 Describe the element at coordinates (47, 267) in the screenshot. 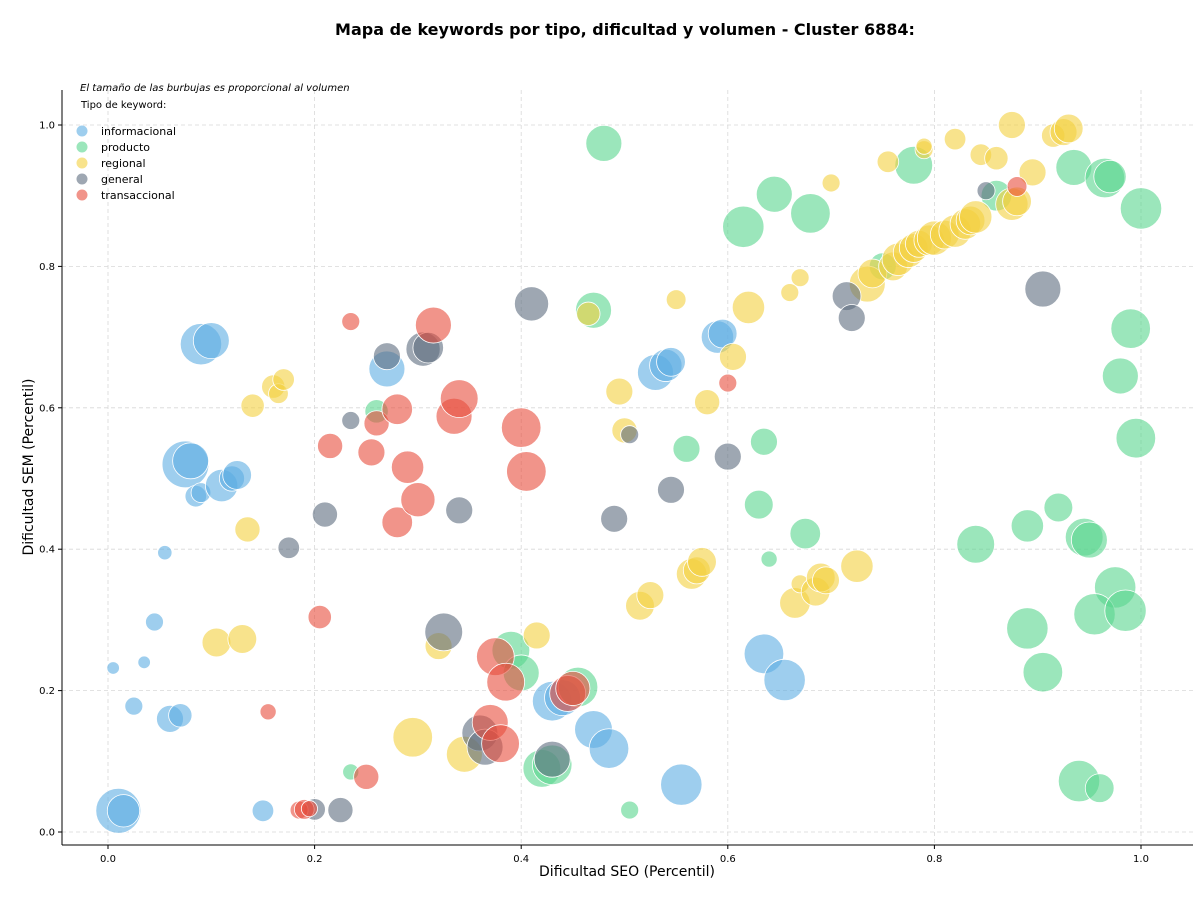

I see `y-tick-label: 0.8` at that location.